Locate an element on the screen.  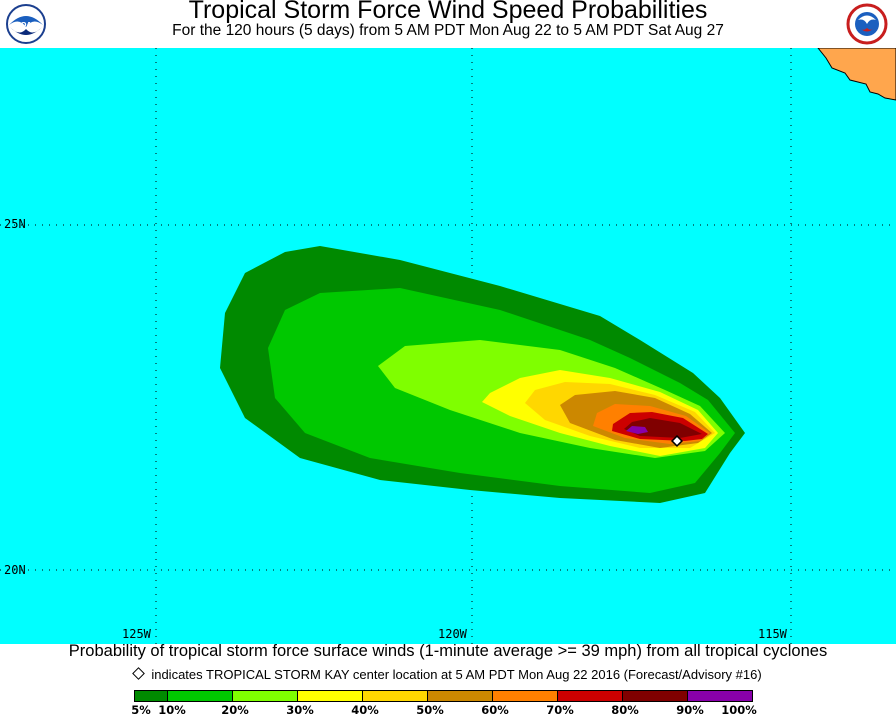
storm-center-marker-icon is located at coordinates (677, 441).